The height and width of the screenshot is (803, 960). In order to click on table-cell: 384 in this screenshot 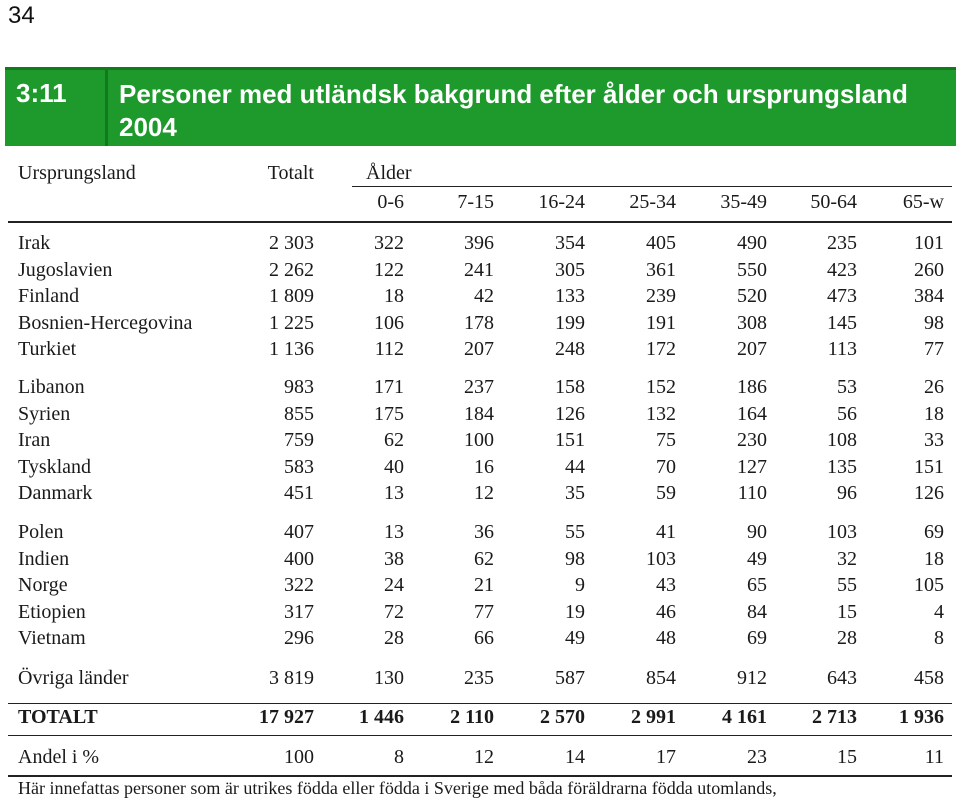, I will do `click(929, 296)`.